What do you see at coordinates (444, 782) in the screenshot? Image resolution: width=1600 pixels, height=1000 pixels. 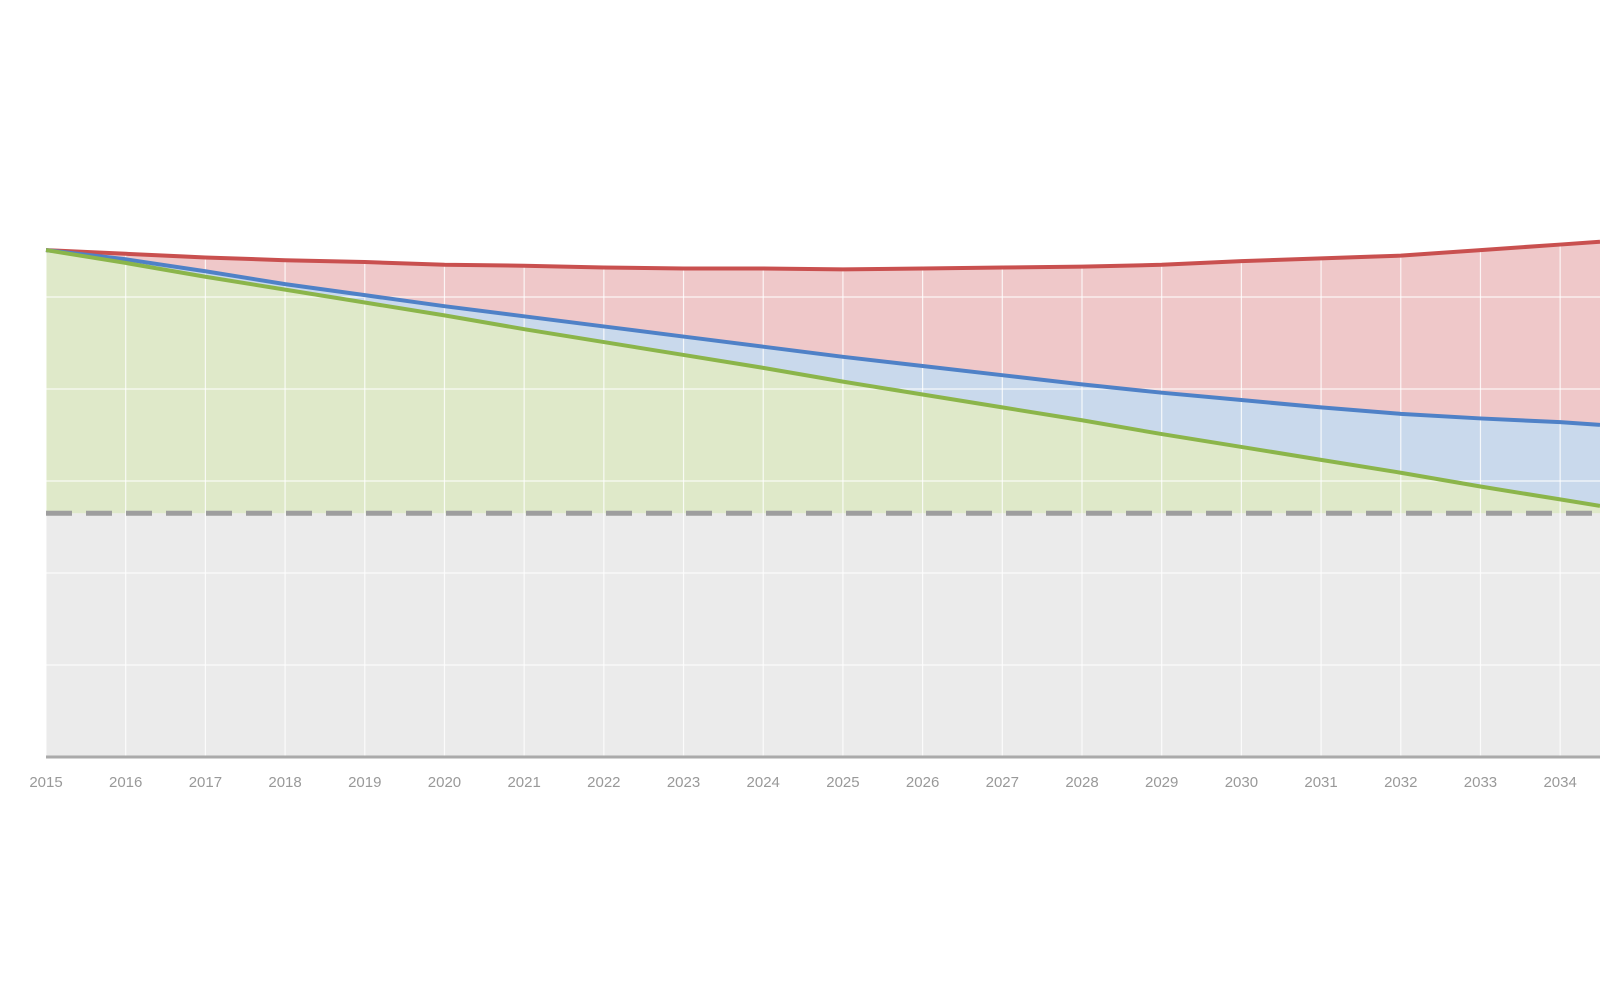 I see `x-tick-label: 2020` at bounding box center [444, 782].